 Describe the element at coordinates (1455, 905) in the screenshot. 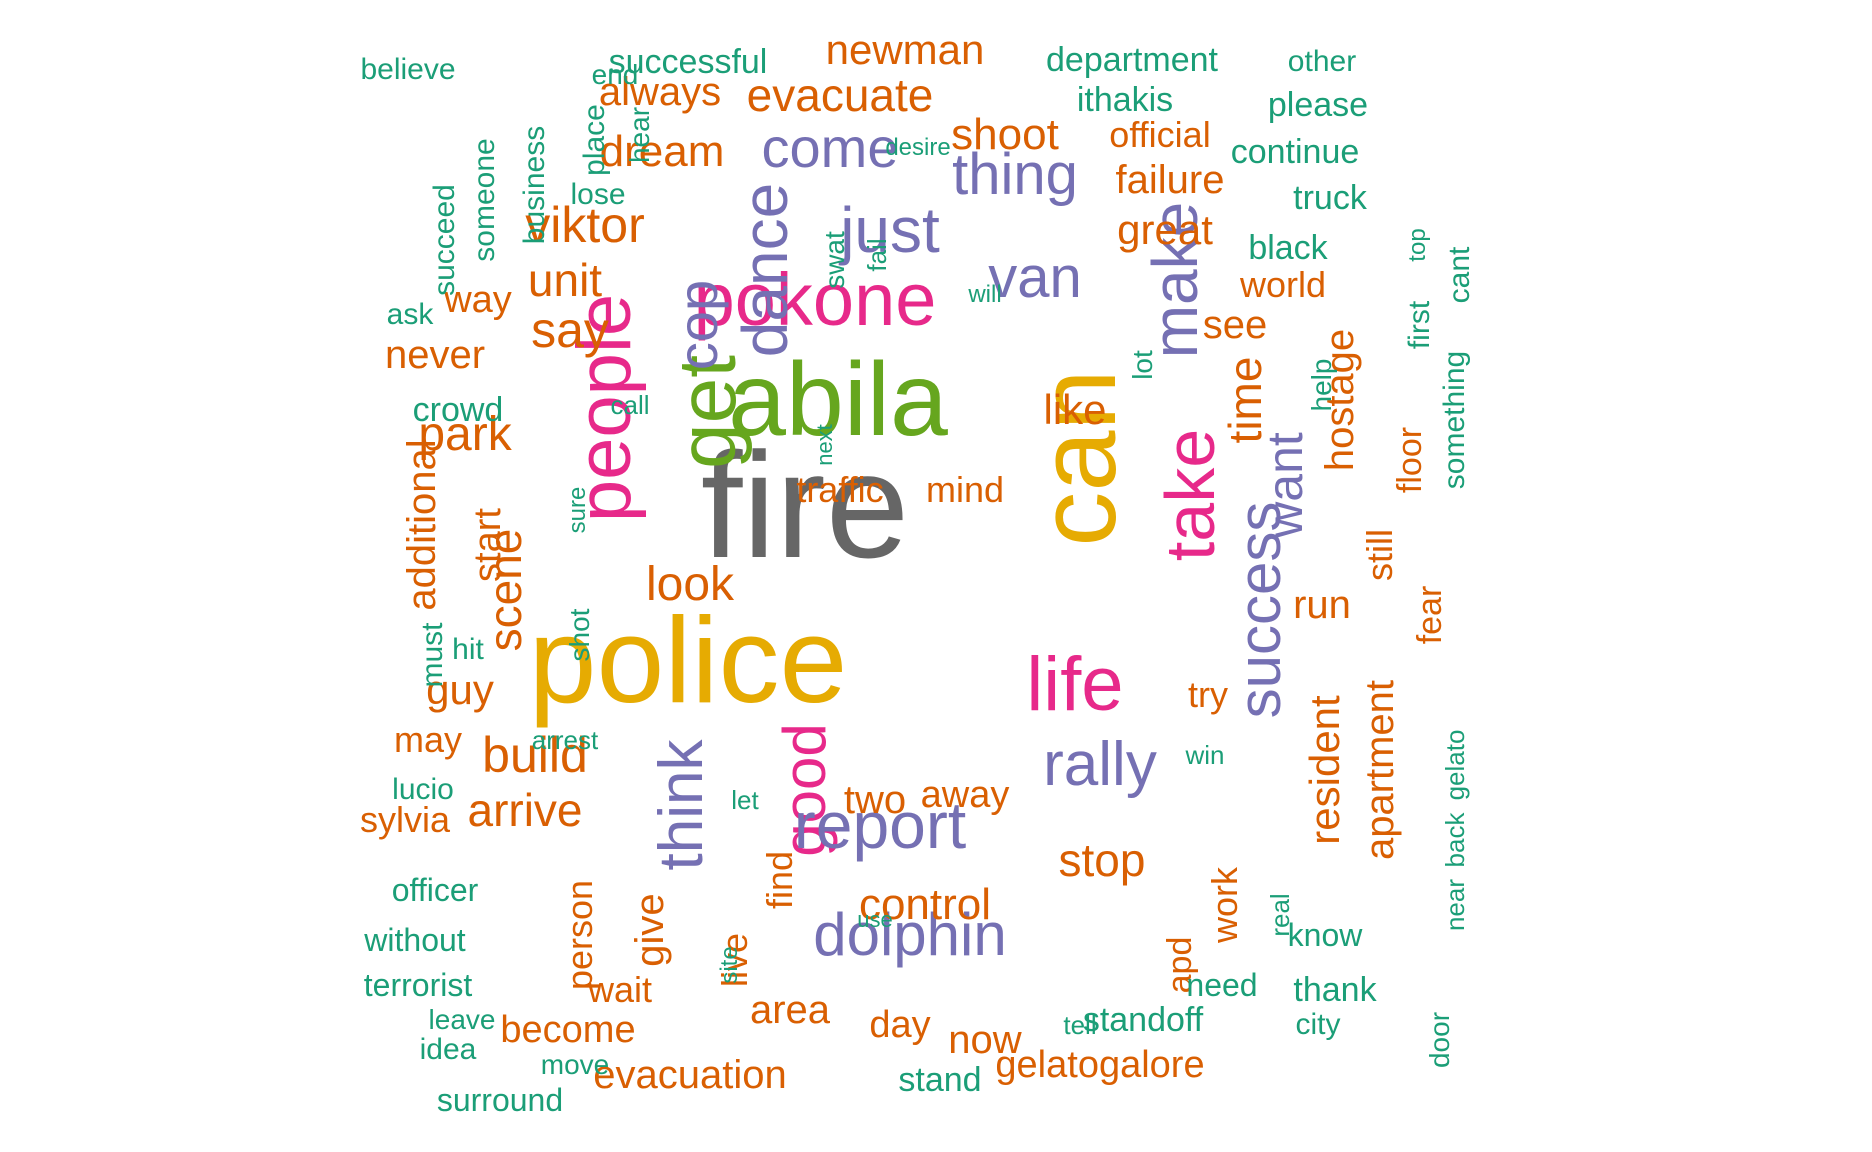

I see `word-near: near` at that location.